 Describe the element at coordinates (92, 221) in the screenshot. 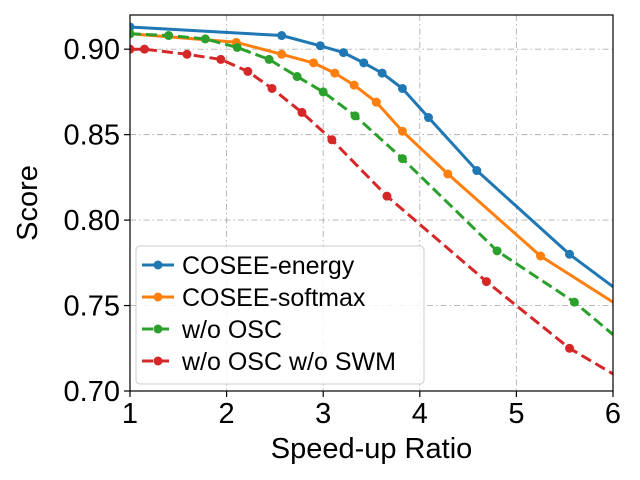

I see `y-tick-label: 0.80` at that location.